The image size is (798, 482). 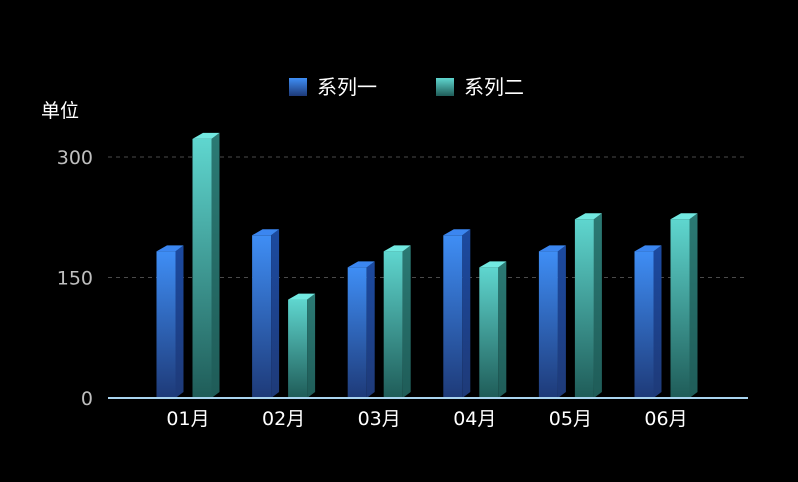 I want to click on legend-item-series-1: 系列一, so click(x=333, y=87).